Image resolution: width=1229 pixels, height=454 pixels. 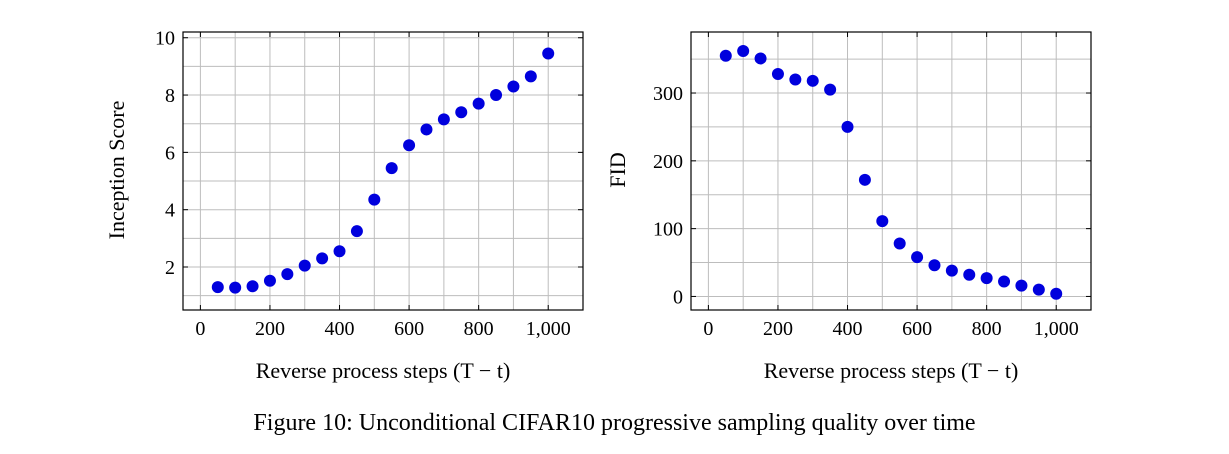 I want to click on fid-xtick-label: 400, so click(x=848, y=329).